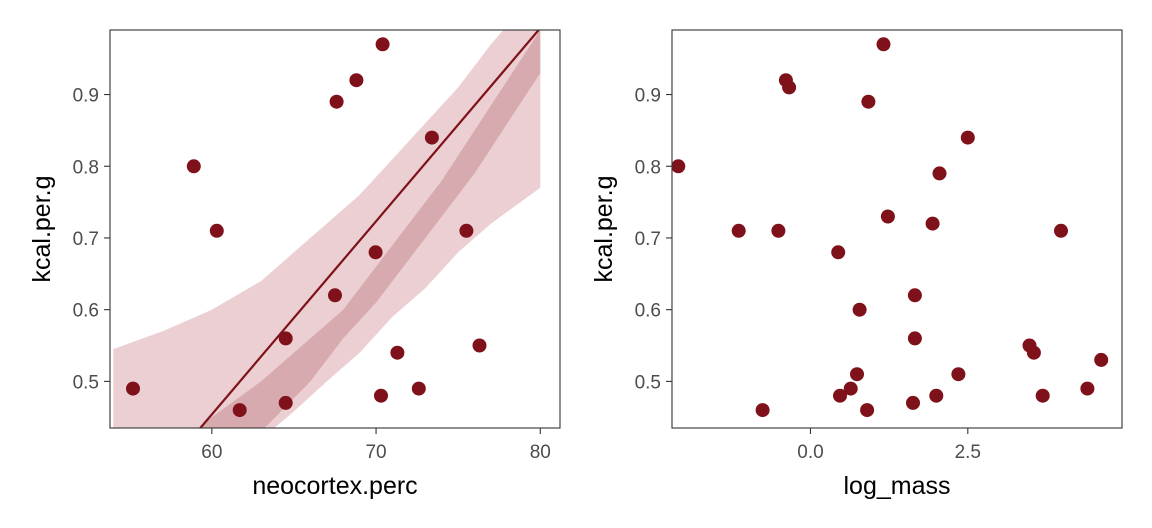 The image size is (1152, 528). Describe the element at coordinates (810, 452) in the screenshot. I see `x-tick-label: 0.0` at that location.